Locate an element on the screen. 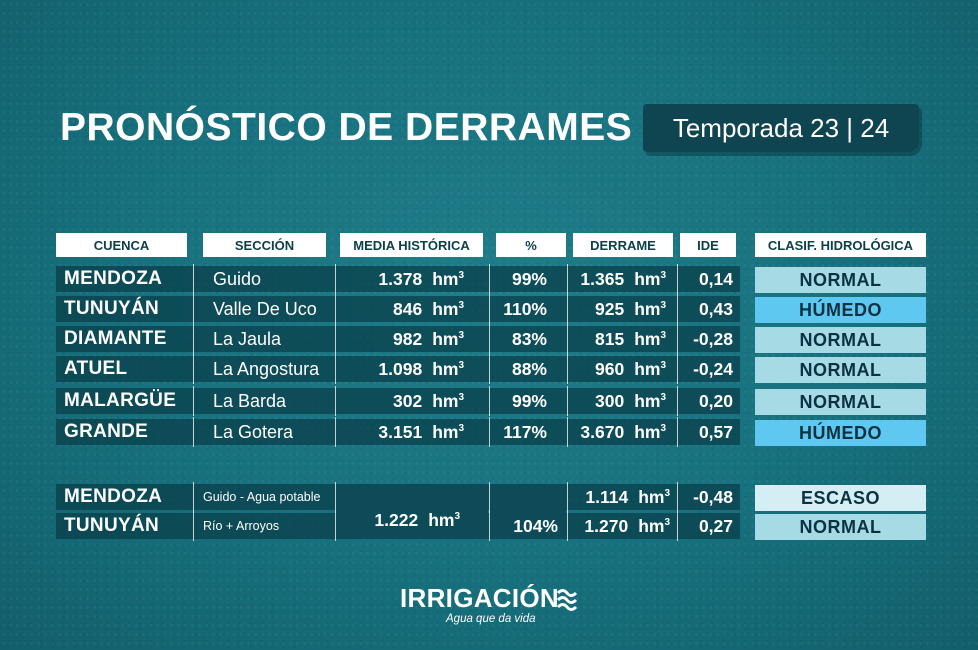 This screenshot has height=650, width=978. media-historica-value: 302 is located at coordinates (407, 400).